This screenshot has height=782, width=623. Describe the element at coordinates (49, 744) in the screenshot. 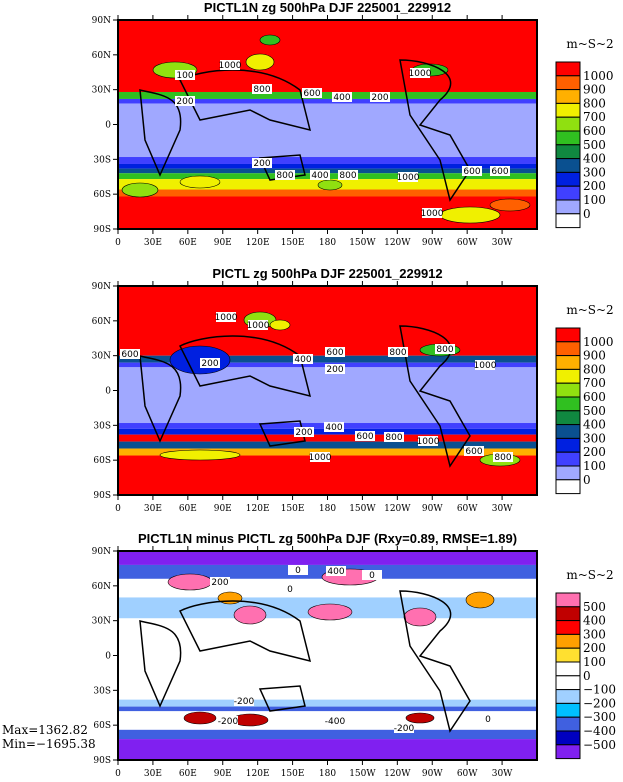

I see `min-value: Min=−1695.38` at that location.